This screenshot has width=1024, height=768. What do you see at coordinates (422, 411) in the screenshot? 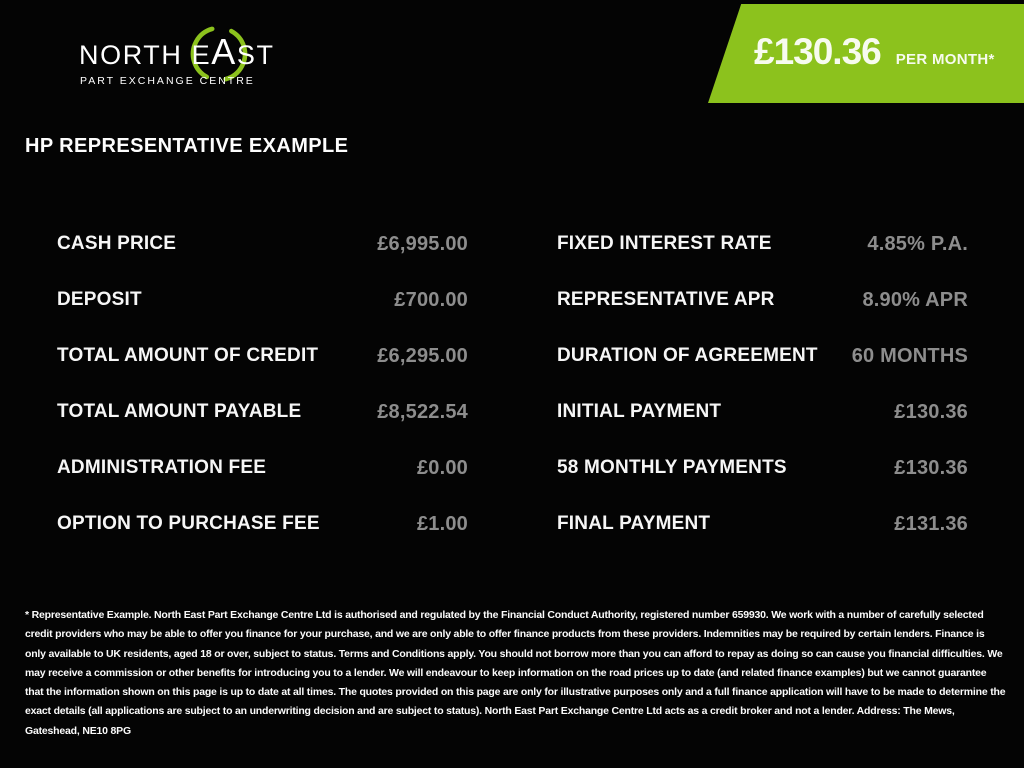
I see `finance-value: £8,522.54` at bounding box center [422, 411].